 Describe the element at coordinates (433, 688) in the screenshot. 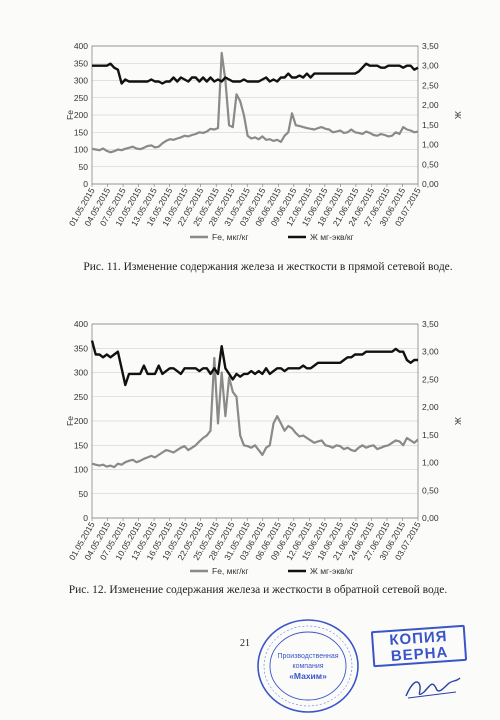

I see `signature` at that location.